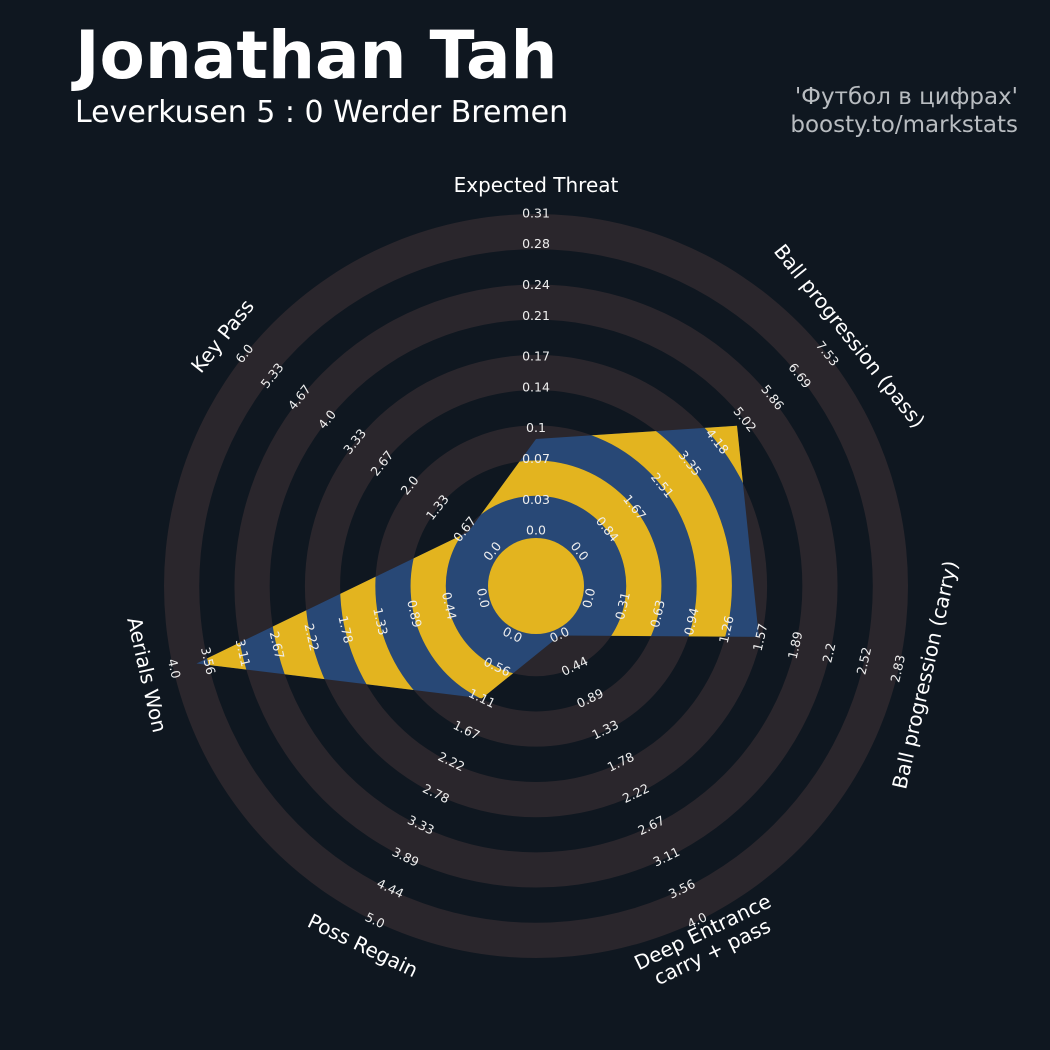 This screenshot has width=1050, height=1050. I want to click on tick-label: 0.24, so click(536, 284).